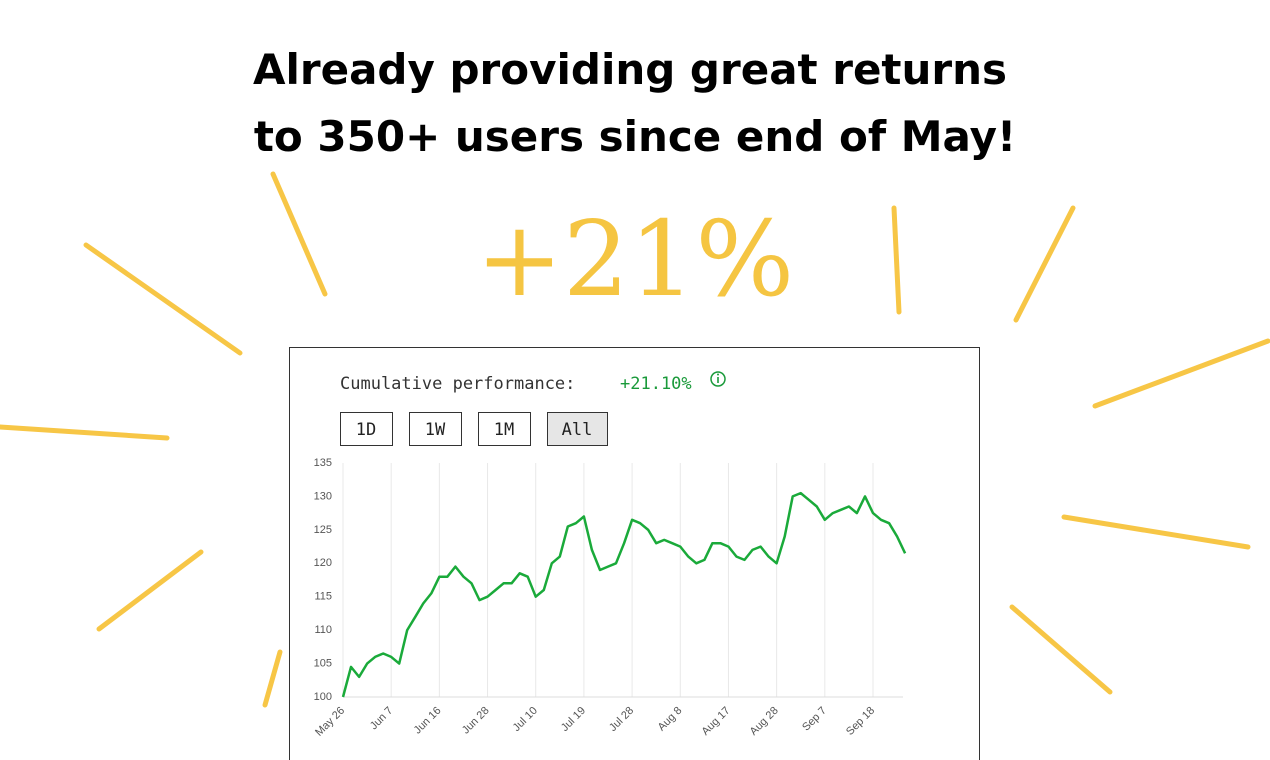  I want to click on button-label: 1W, so click(435, 430).